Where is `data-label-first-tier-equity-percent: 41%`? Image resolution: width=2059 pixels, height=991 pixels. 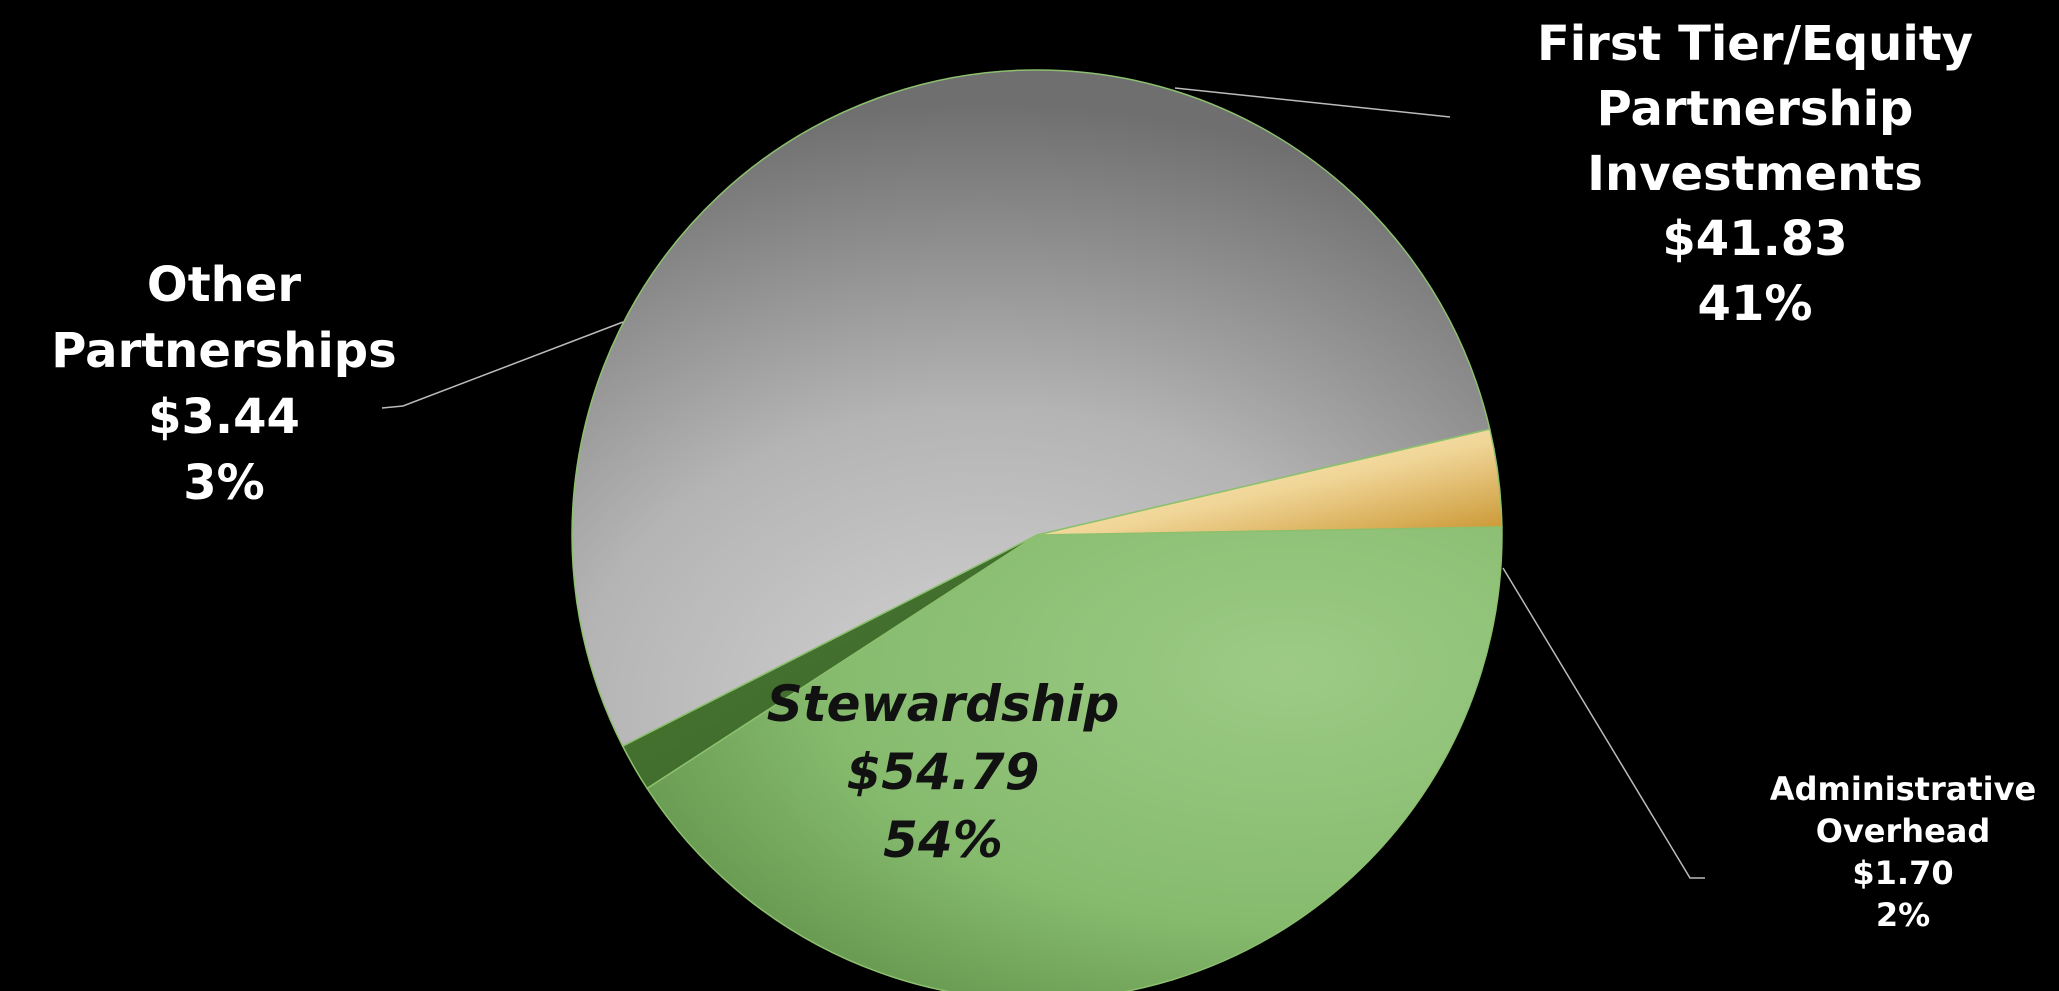
data-label-first-tier-equity-percent: 41% is located at coordinates (1755, 304).